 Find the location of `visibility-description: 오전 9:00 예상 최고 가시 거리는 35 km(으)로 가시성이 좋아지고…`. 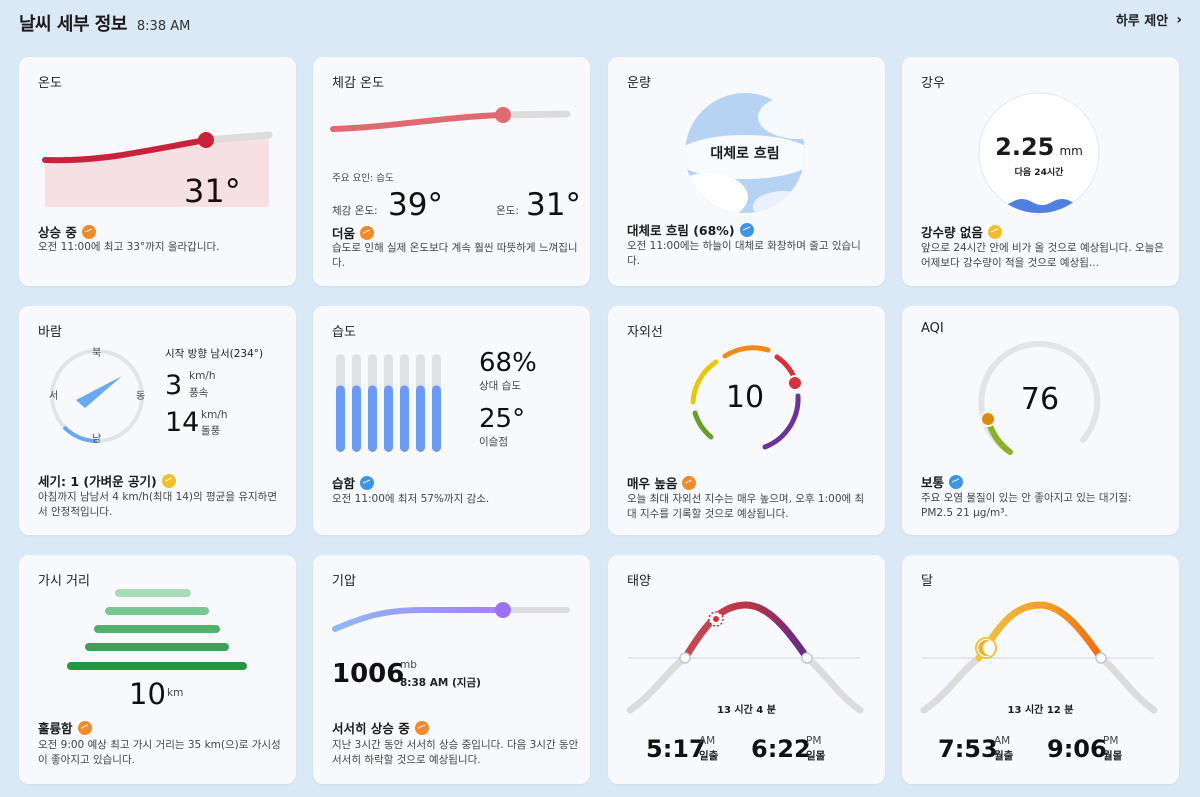

visibility-description: 오전 9:00 예상 최고 가시 거리는 35 km(으)로 가시성이 좋아지고… is located at coordinates (159, 752).